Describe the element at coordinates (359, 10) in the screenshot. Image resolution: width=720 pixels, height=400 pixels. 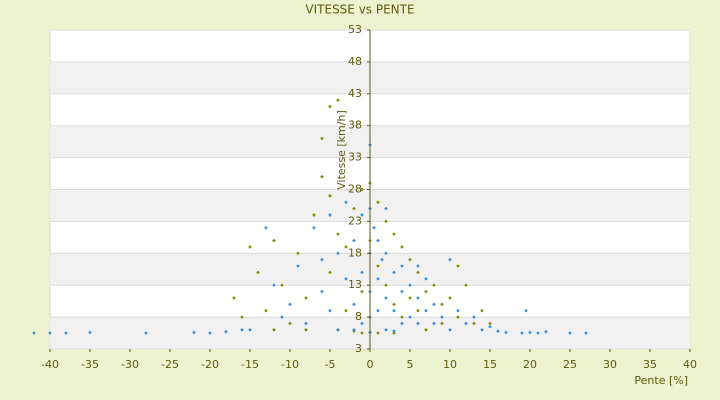
I see `chart-title: VITESSE vs PENTE` at that location.